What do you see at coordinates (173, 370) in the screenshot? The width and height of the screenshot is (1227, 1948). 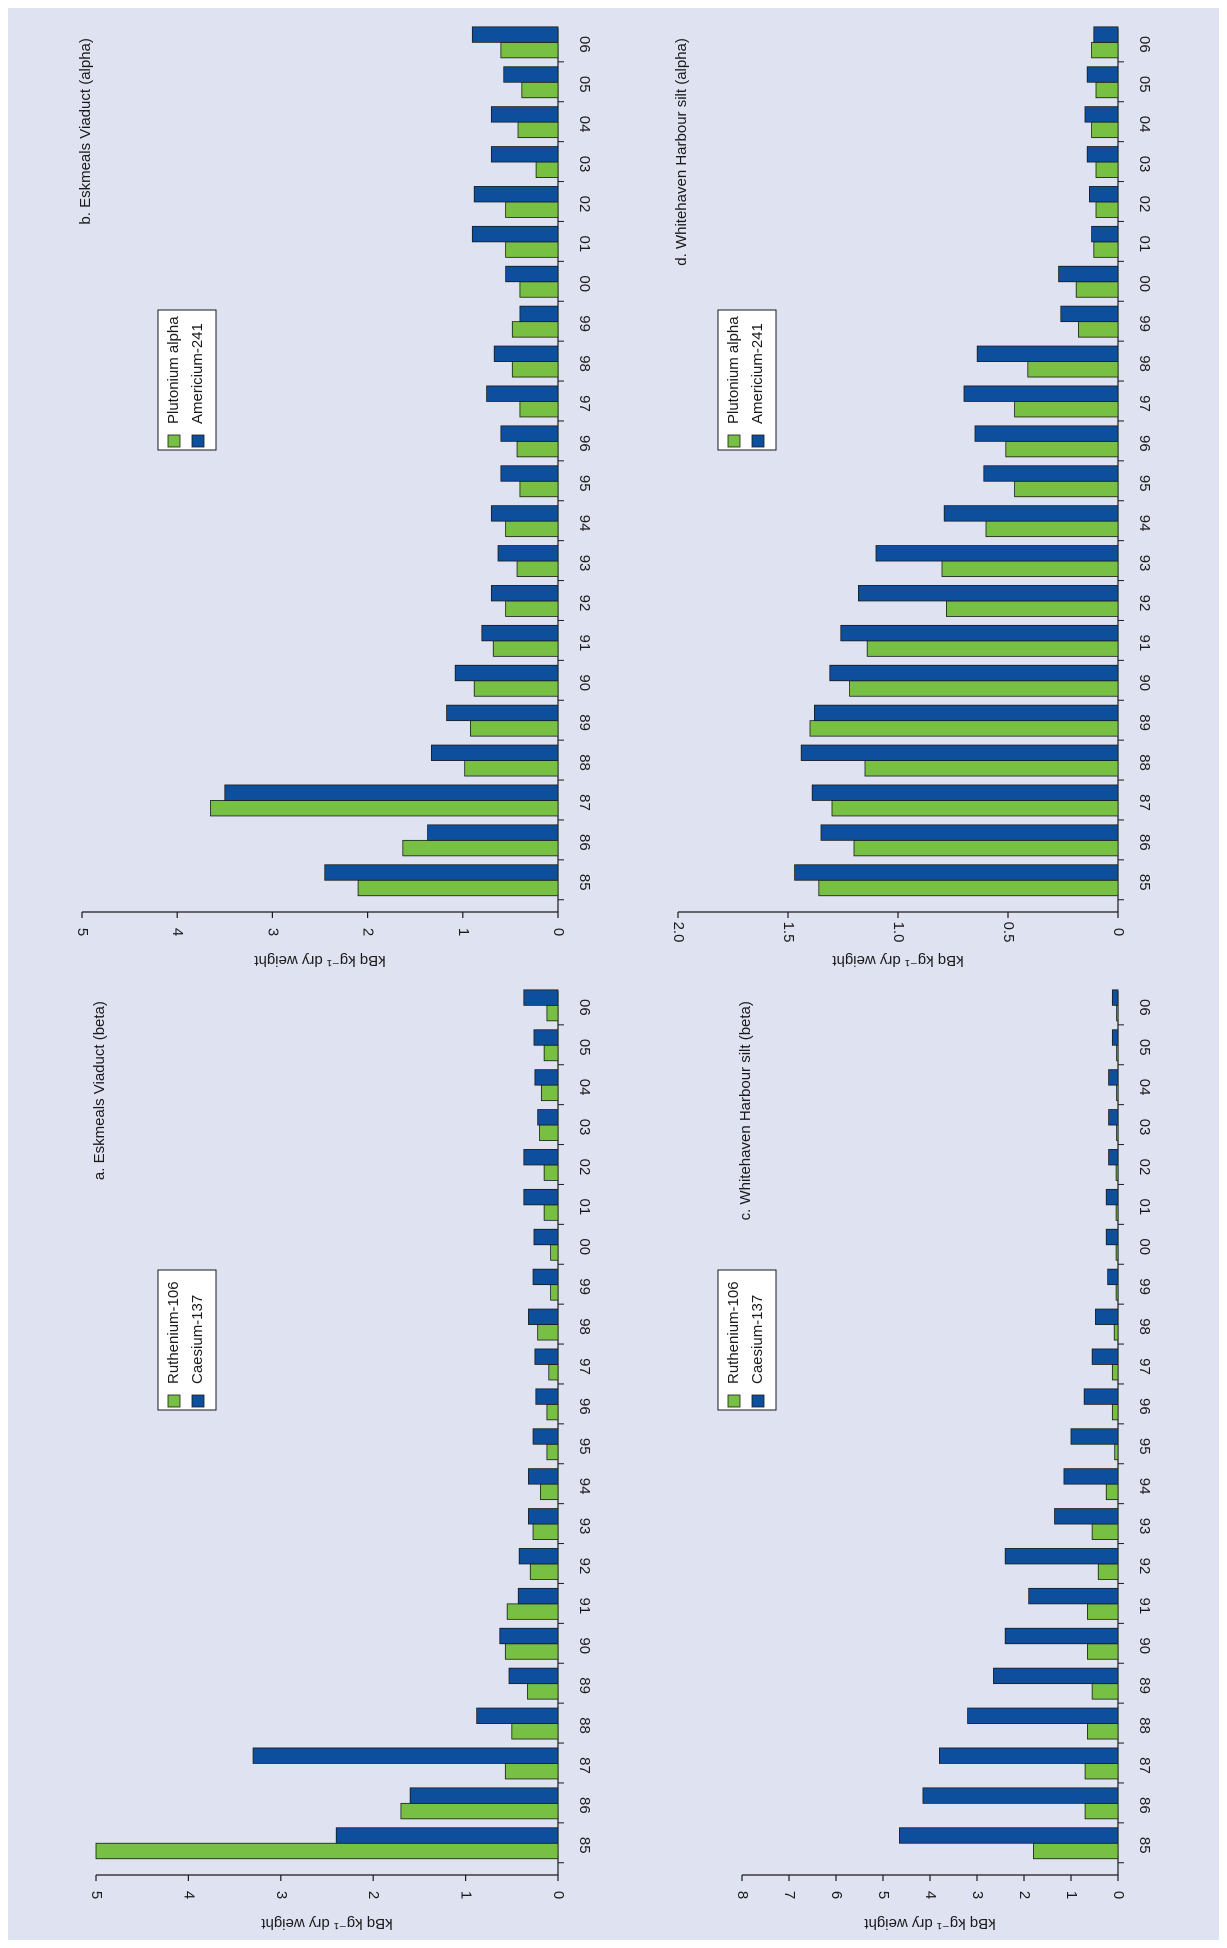 I see `legend-label: Plutonium alpha` at bounding box center [173, 370].